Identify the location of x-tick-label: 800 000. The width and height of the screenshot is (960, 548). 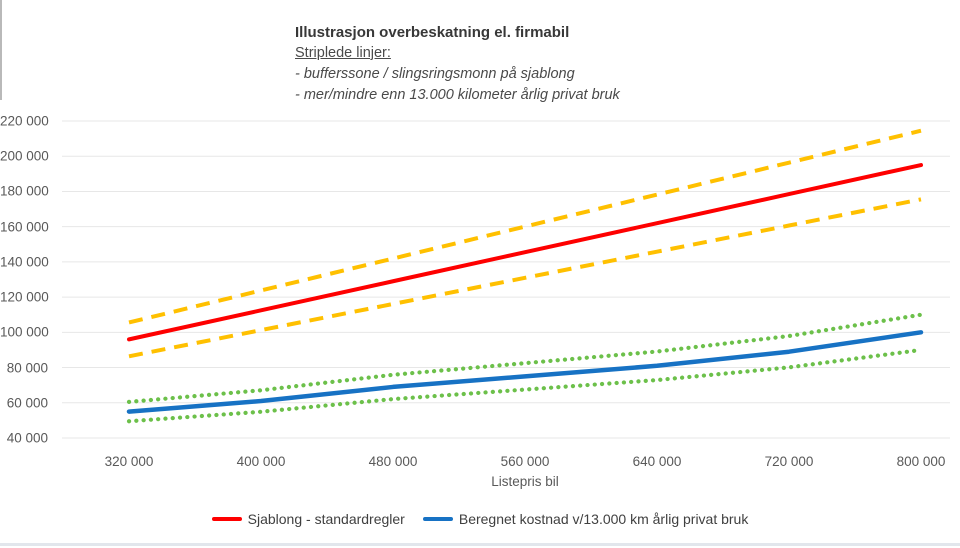
(921, 461).